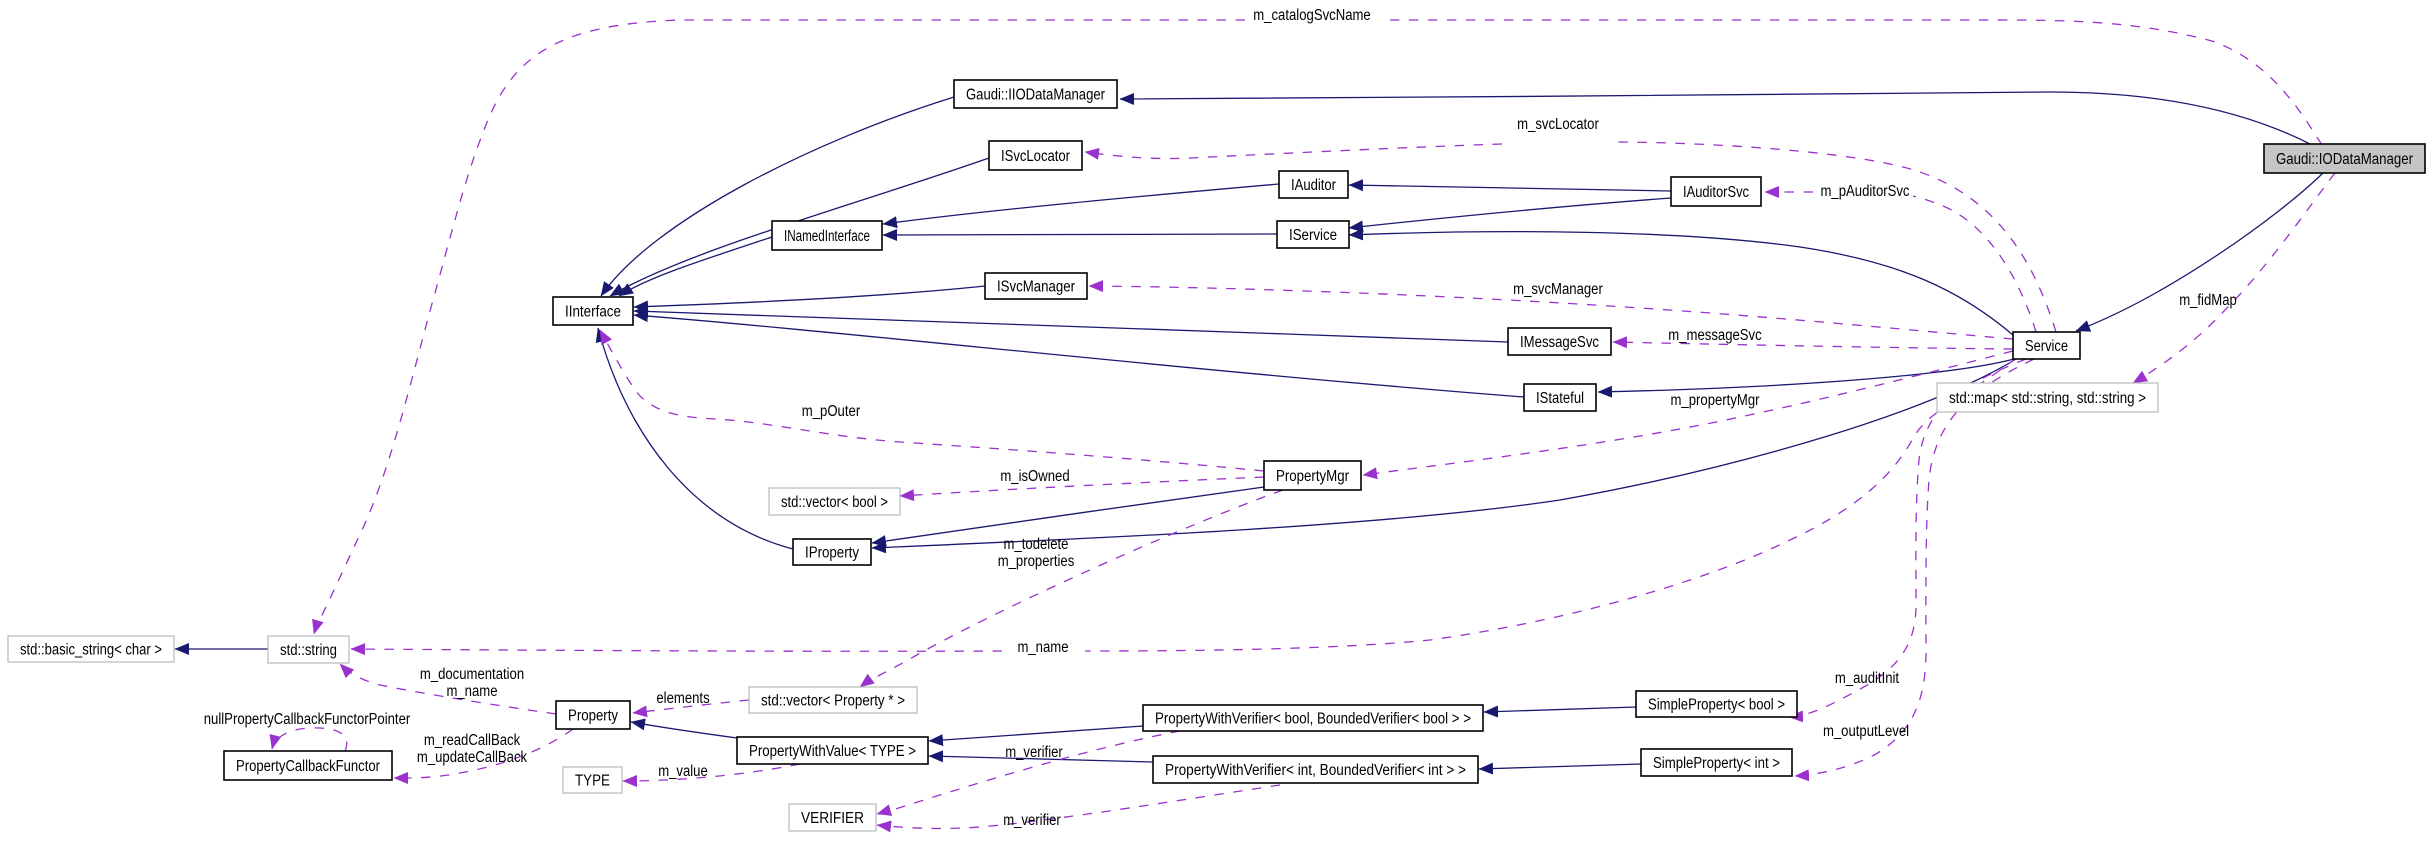 This screenshot has height=848, width=2429. I want to click on svg-text: m_readCallBack, so click(472, 740).